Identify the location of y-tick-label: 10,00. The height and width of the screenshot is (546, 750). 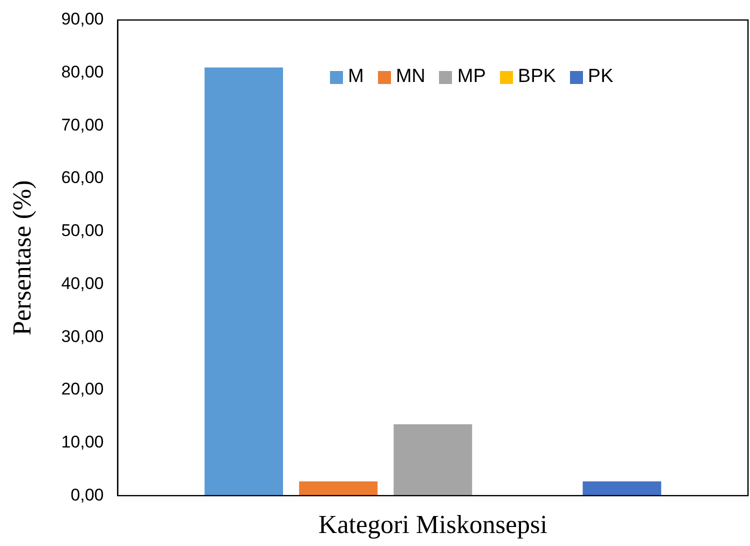
(82, 442).